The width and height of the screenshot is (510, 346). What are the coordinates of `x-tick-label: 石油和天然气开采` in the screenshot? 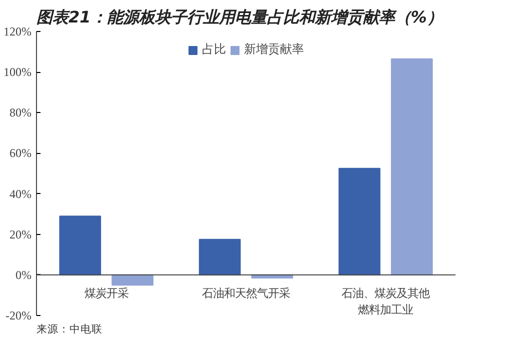 It's located at (246, 293).